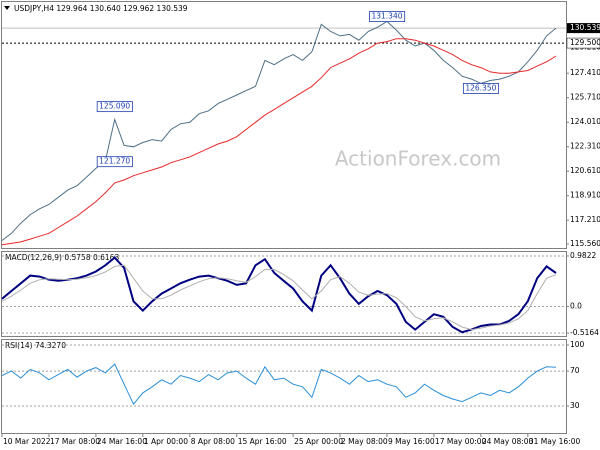  Describe the element at coordinates (585, 195) in the screenshot. I see `y-tick-label: 118.910` at that location.